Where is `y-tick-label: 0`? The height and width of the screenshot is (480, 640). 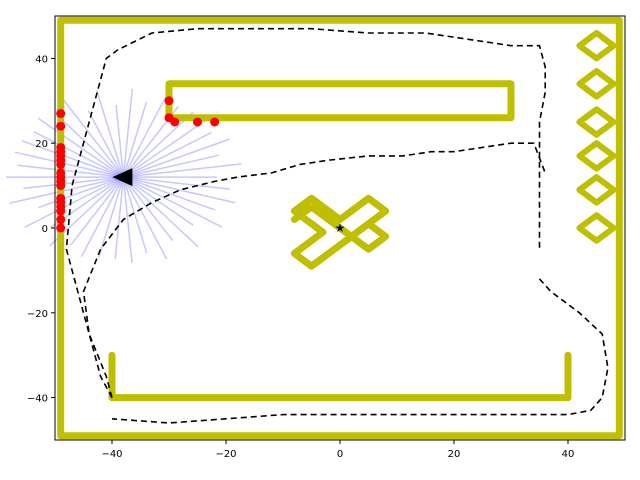 y-tick-label: 0 is located at coordinates (45, 229).